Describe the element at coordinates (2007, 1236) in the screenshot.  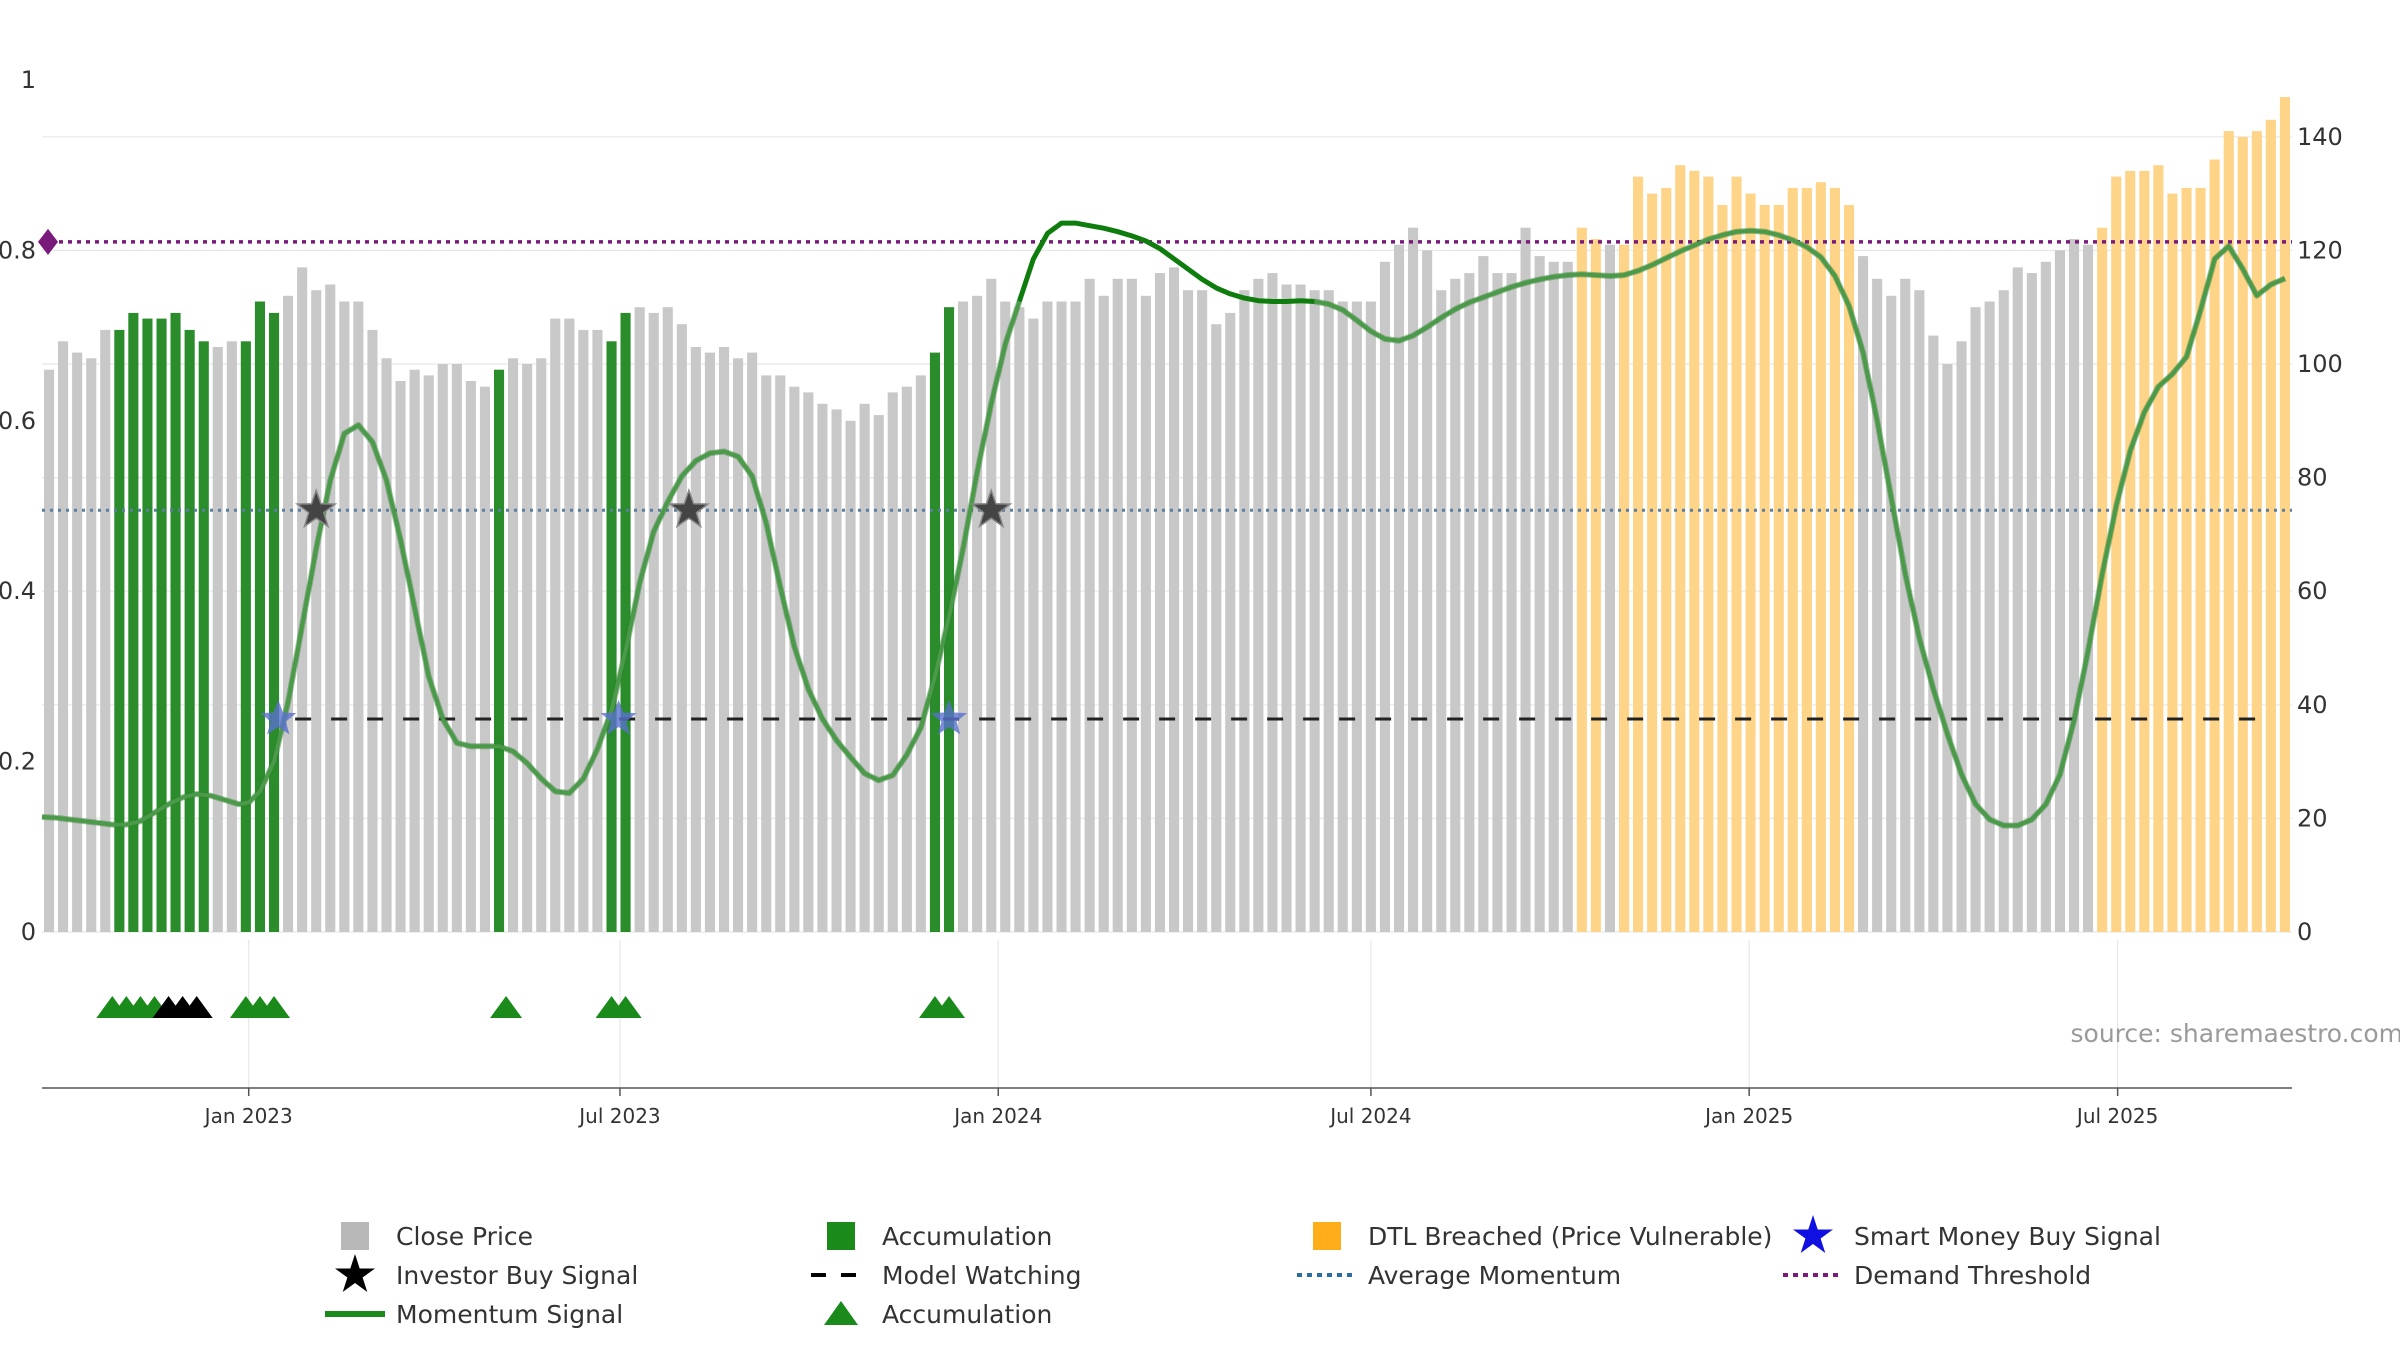
I see `legend-label: Smart Money Buy Signal` at that location.